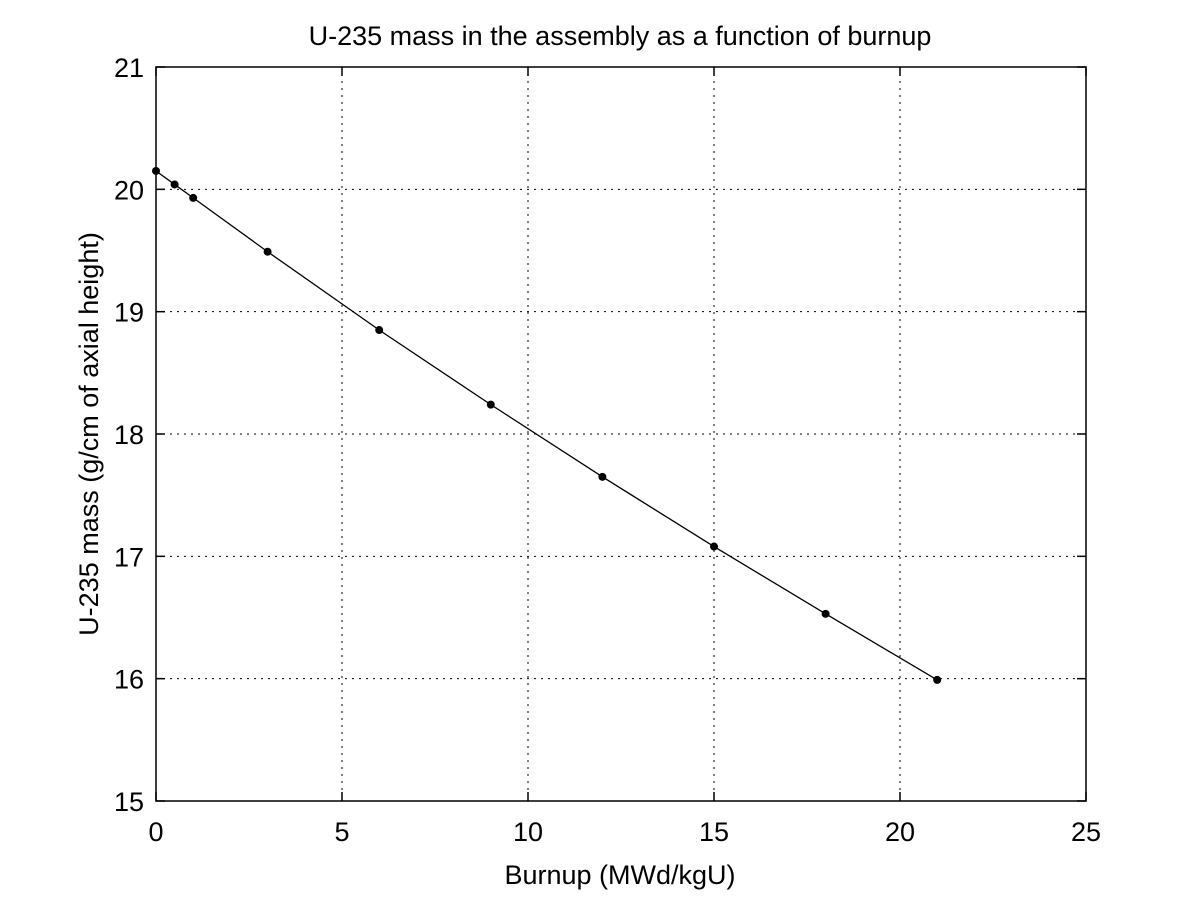 The image size is (1200, 905). Describe the element at coordinates (528, 832) in the screenshot. I see `x-tick-label: 10` at that location.